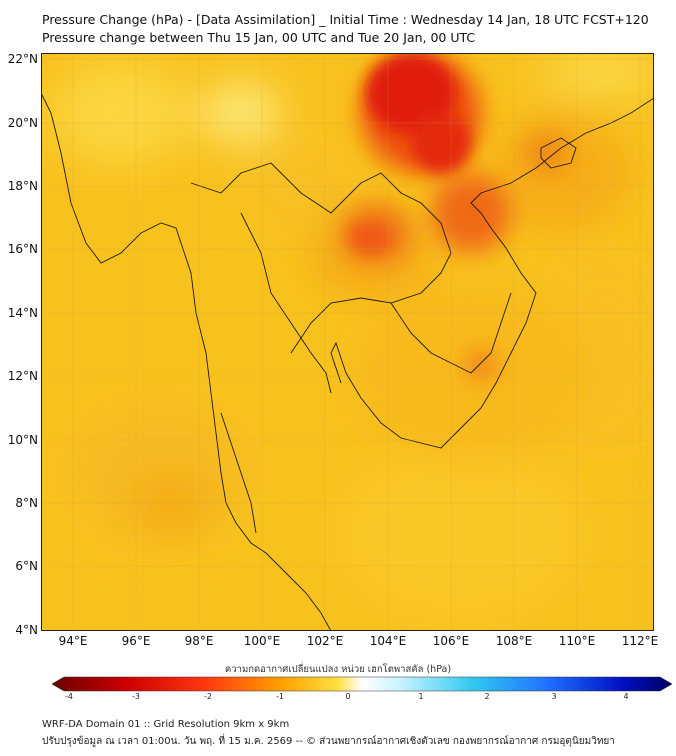 The image size is (676, 756). I want to click on lat-label-12: 12°N, so click(22, 376).